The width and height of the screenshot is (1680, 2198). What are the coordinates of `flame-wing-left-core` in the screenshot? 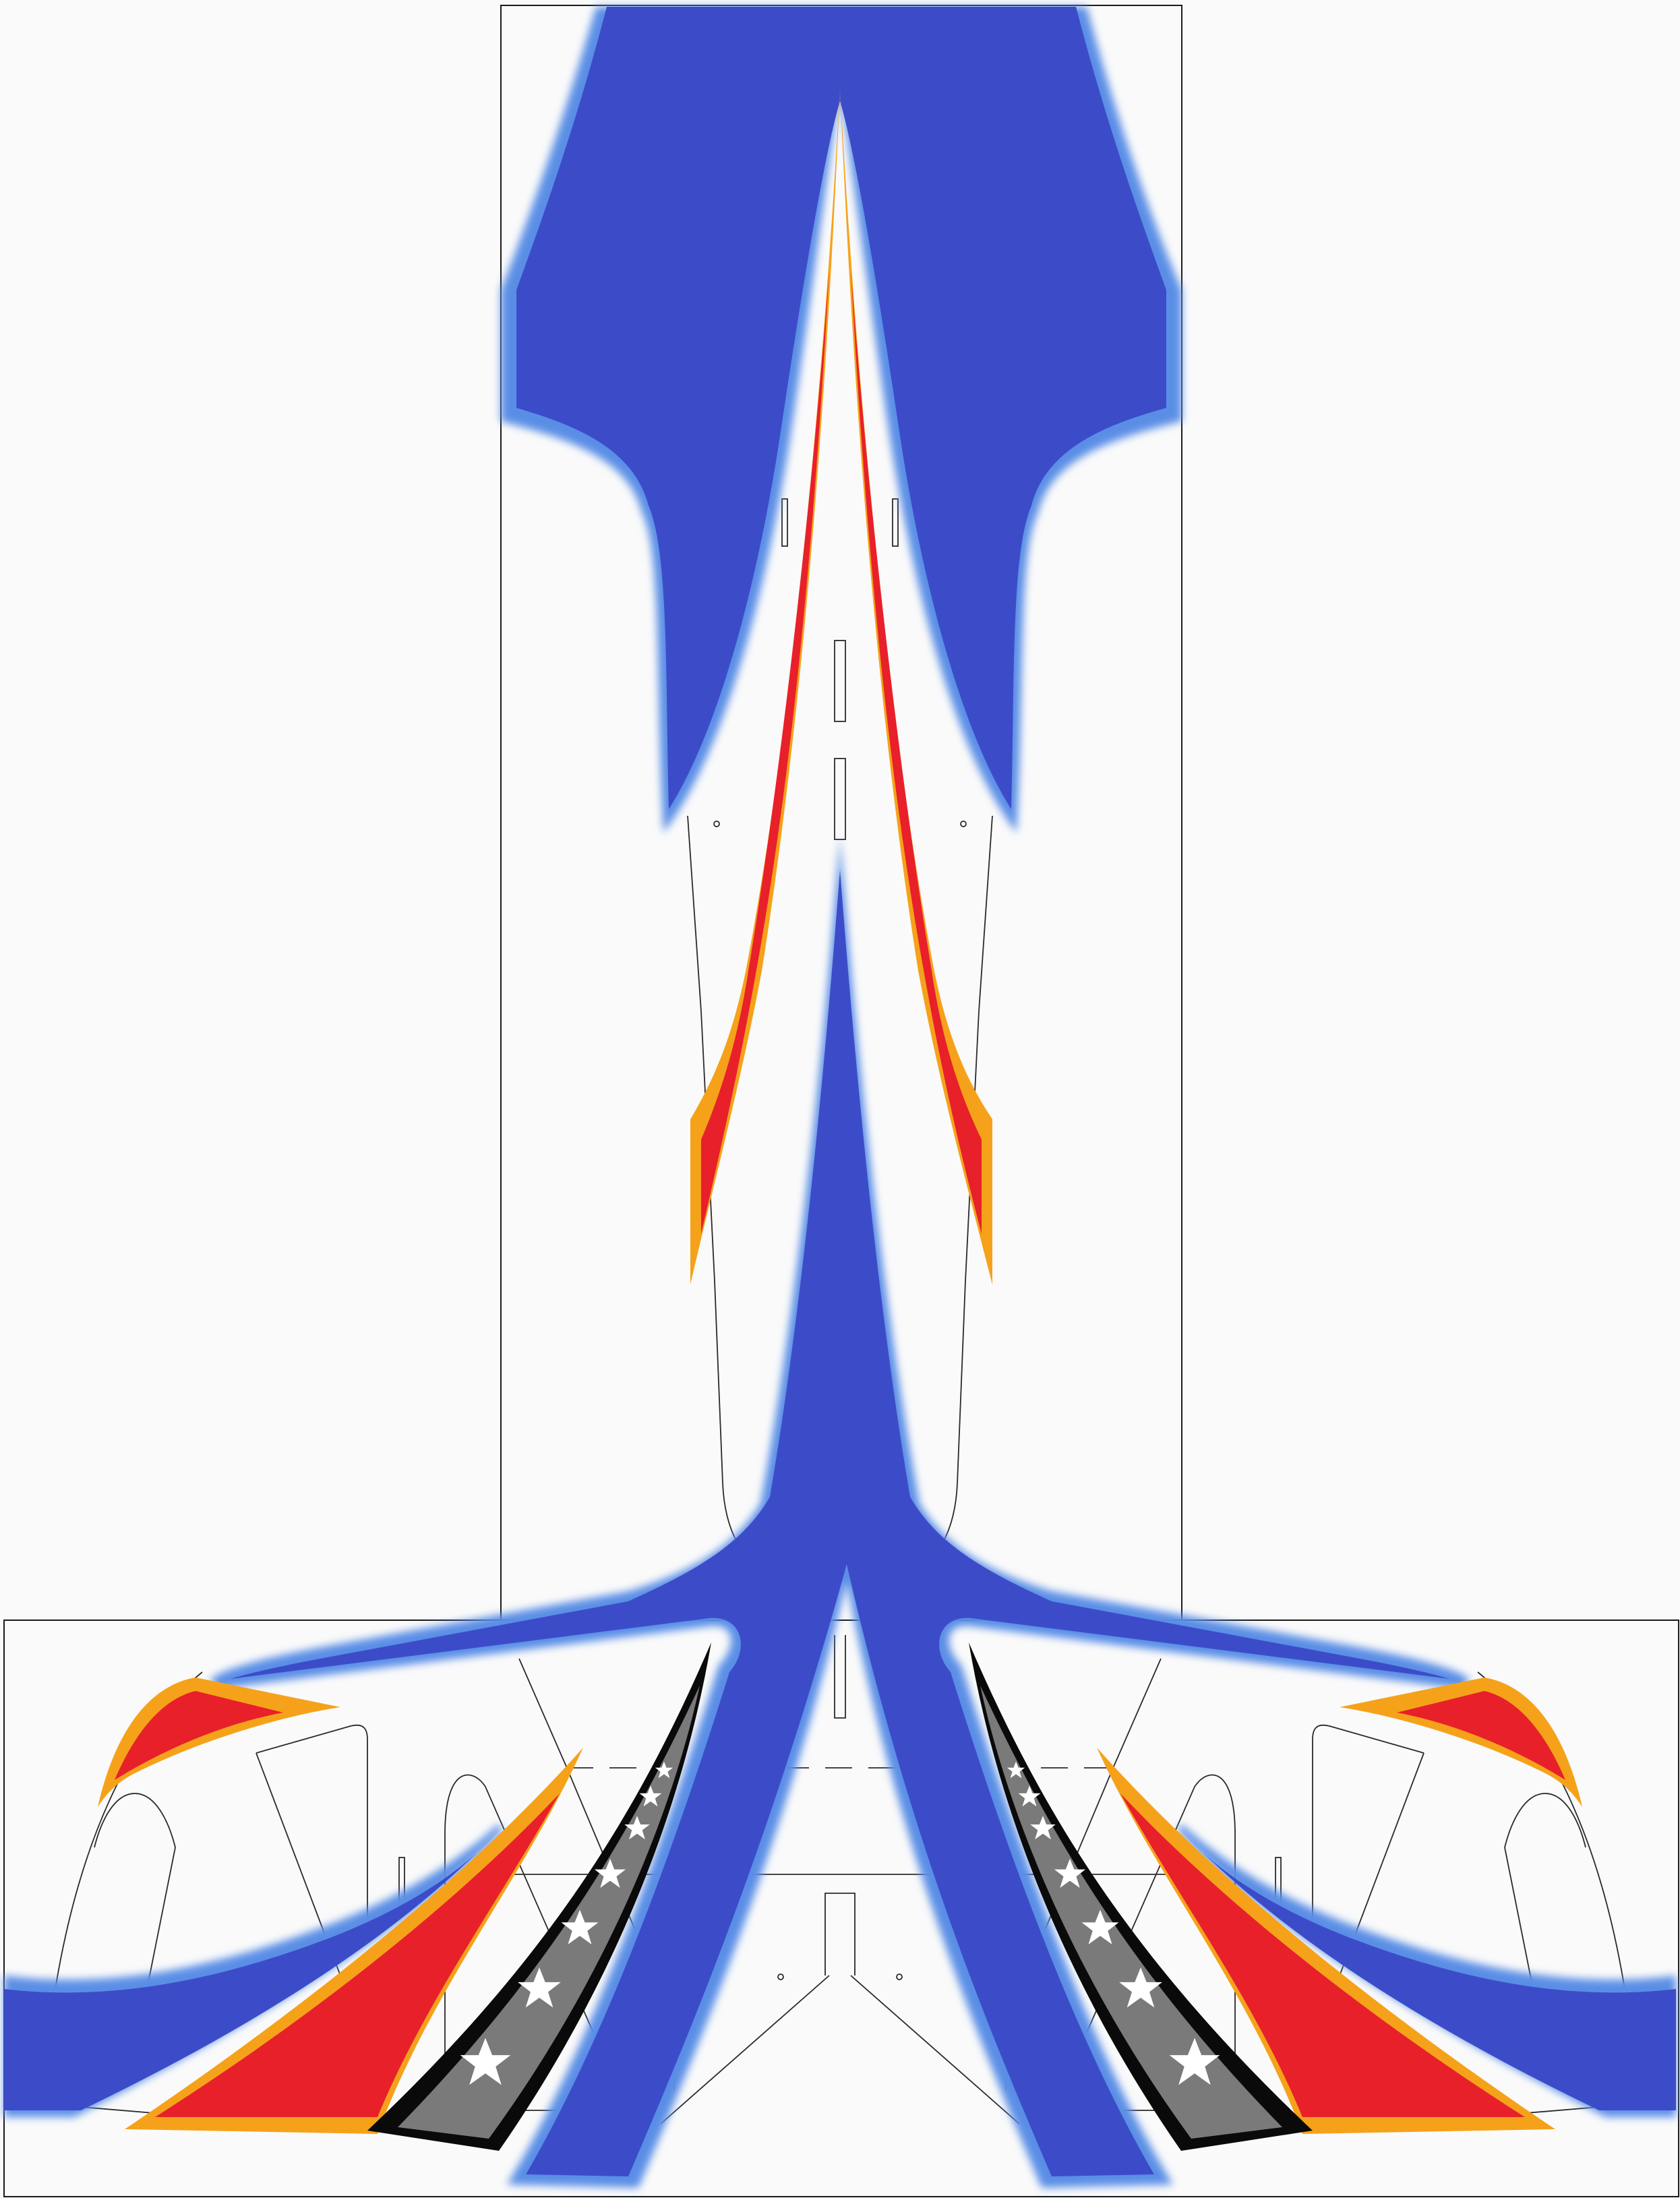 It's located at (358, 1955).